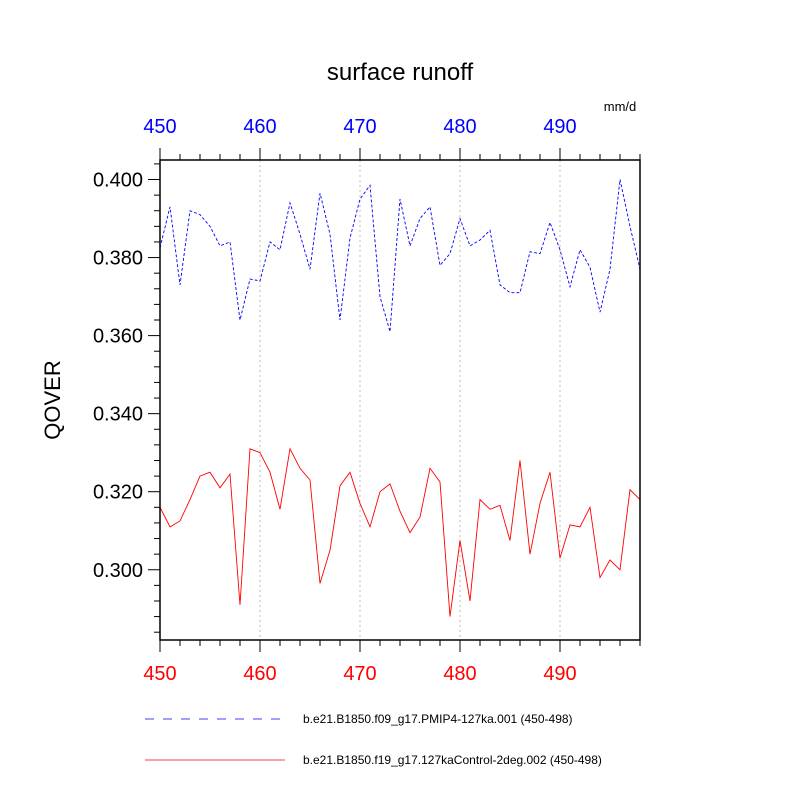 Image resolution: width=800 pixels, height=800 pixels. I want to click on bottom-axis-labels: 450 460 470 480 490, so click(359, 674).